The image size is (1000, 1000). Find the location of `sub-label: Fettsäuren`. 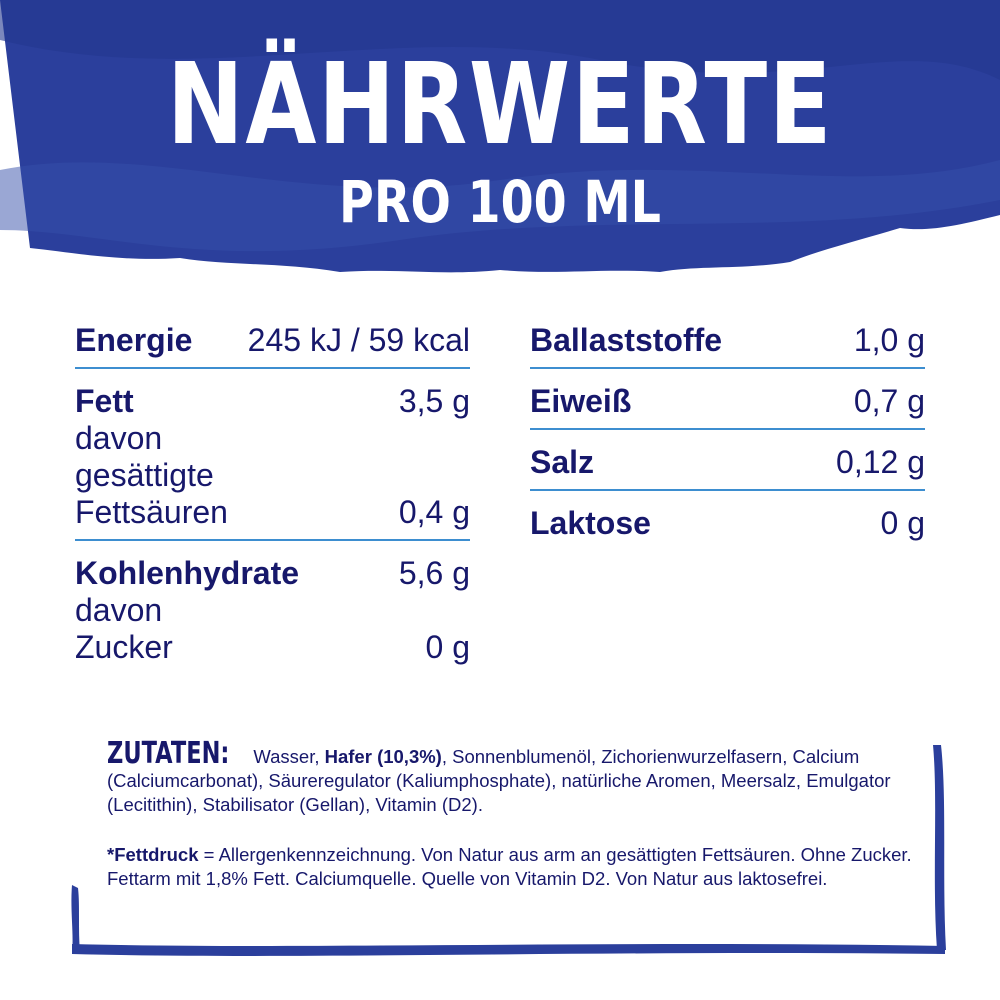

sub-label: Fettsäuren is located at coordinates (151, 512).